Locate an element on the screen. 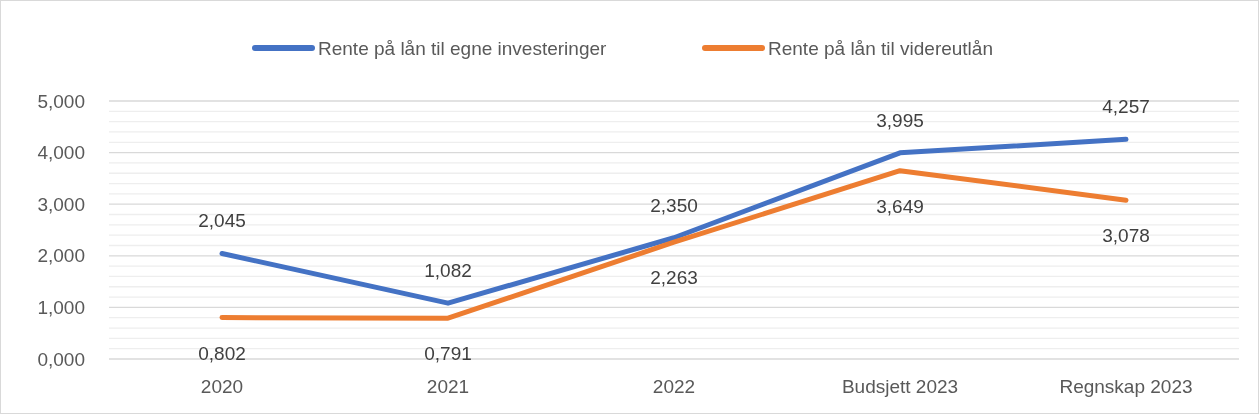  data-label: 2,350 is located at coordinates (674, 205).